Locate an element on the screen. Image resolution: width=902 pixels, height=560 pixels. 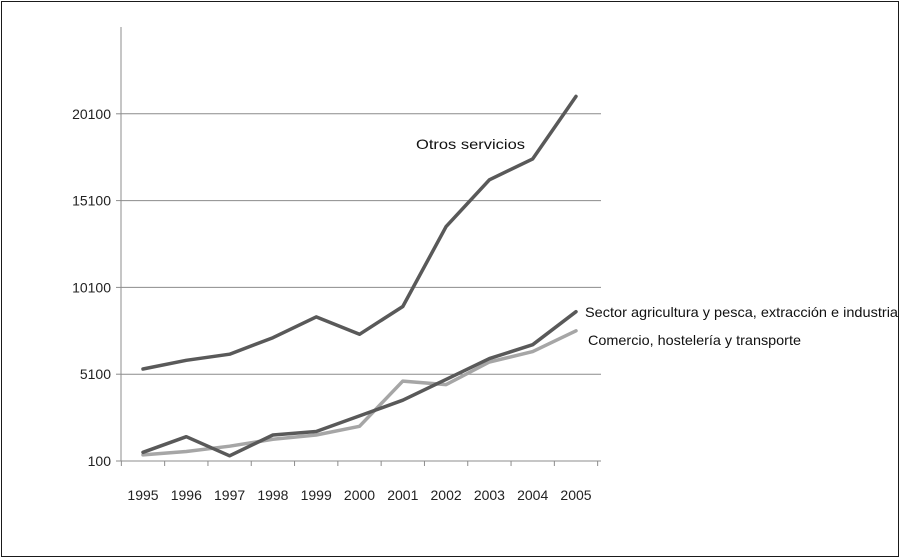
x-tick-label: 2003 is located at coordinates (489, 495).